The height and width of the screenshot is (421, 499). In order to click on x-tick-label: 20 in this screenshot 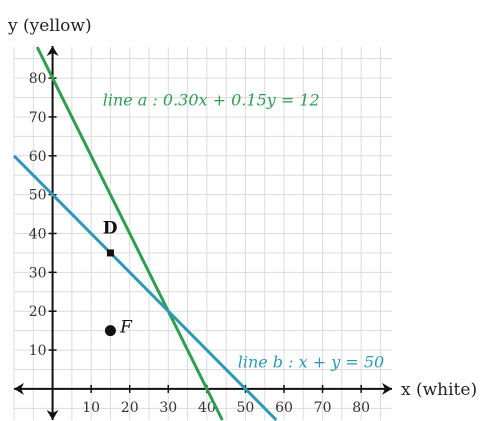, I will do `click(130, 408)`.